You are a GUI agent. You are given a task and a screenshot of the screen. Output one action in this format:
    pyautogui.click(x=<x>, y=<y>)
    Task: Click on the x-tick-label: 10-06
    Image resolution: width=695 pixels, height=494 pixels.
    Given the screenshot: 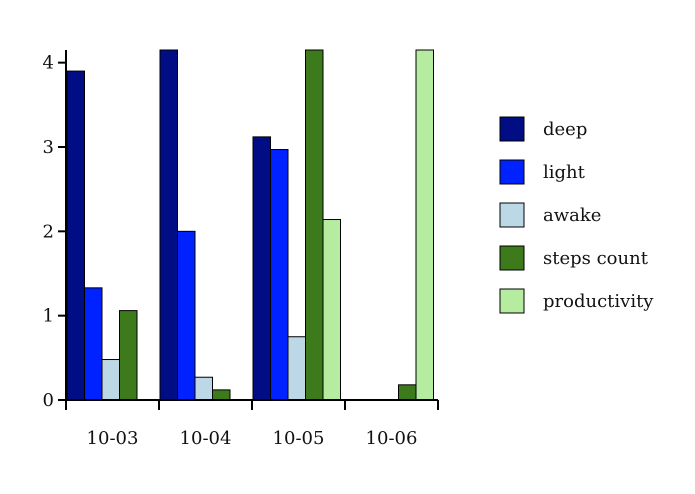 What is the action you would take?
    pyautogui.click(x=392, y=438)
    